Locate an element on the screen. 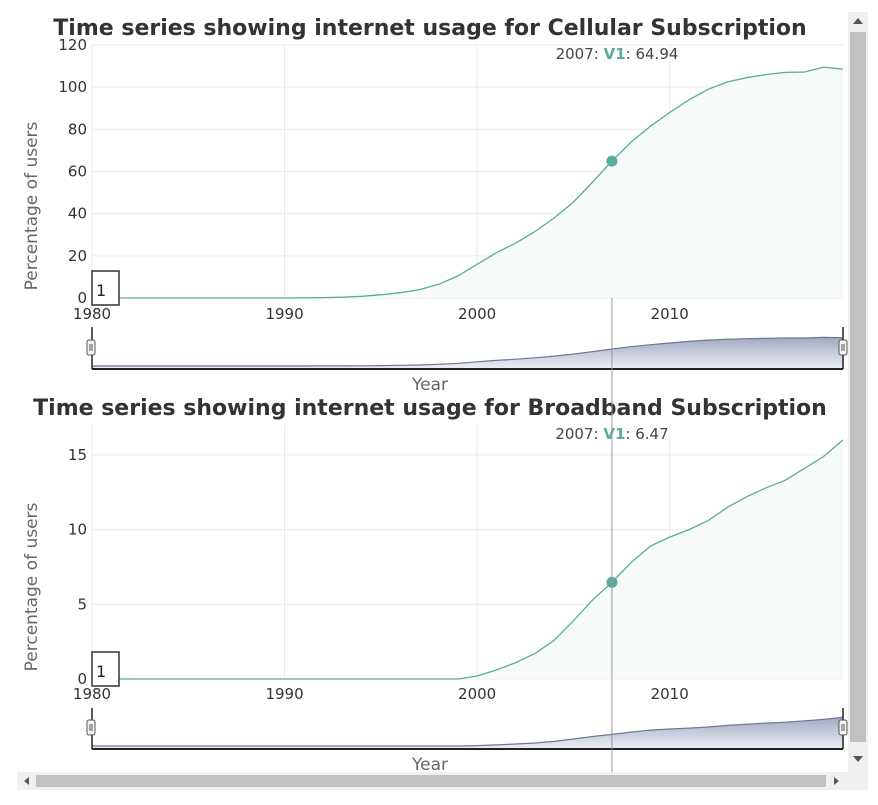 This screenshot has width=878, height=805. chart-1-x-ticks: 1980 1990 2000 2010 is located at coordinates (381, 314).